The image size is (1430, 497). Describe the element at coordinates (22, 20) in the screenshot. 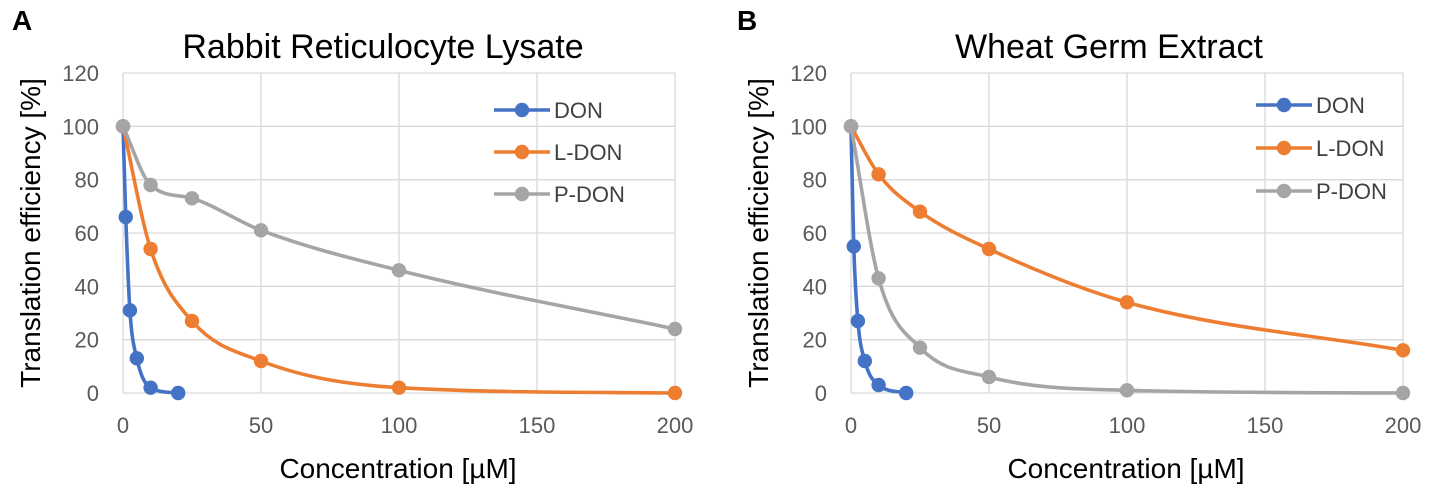

I see `panel-label: A` at that location.